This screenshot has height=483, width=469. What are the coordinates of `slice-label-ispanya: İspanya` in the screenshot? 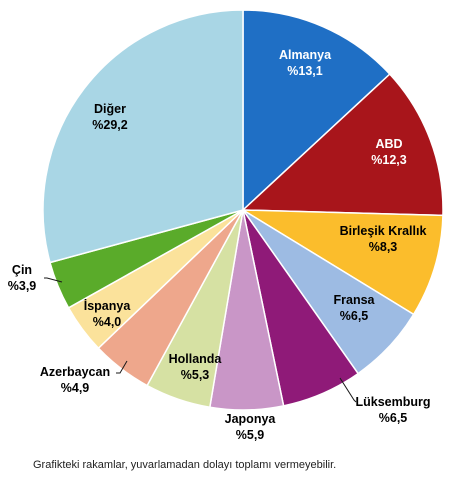 It's located at (108, 305).